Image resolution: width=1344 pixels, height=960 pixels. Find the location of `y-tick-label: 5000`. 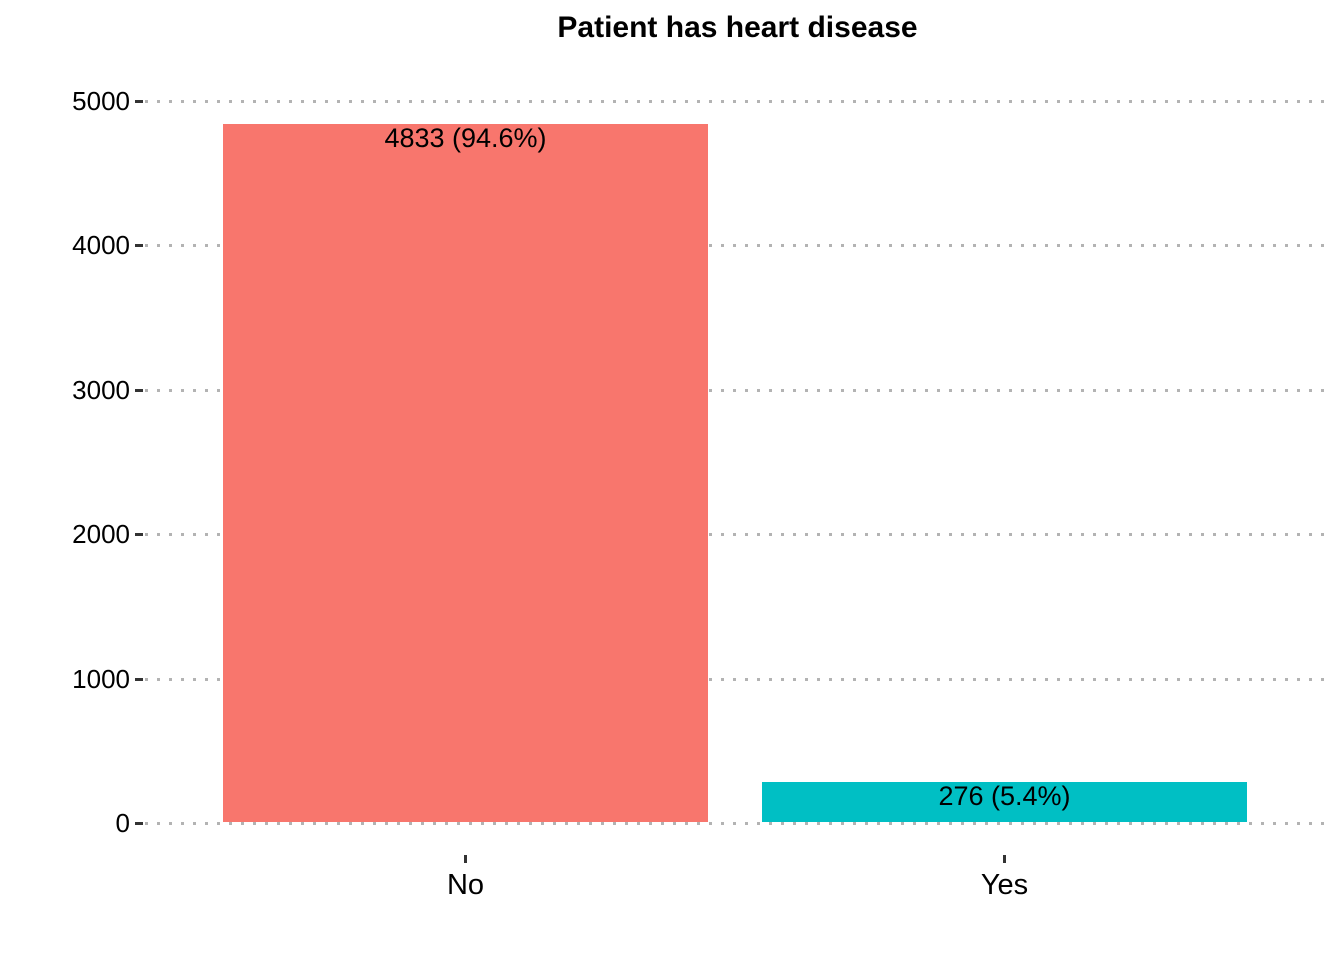

y-tick-label: 5000 is located at coordinates (101, 101).